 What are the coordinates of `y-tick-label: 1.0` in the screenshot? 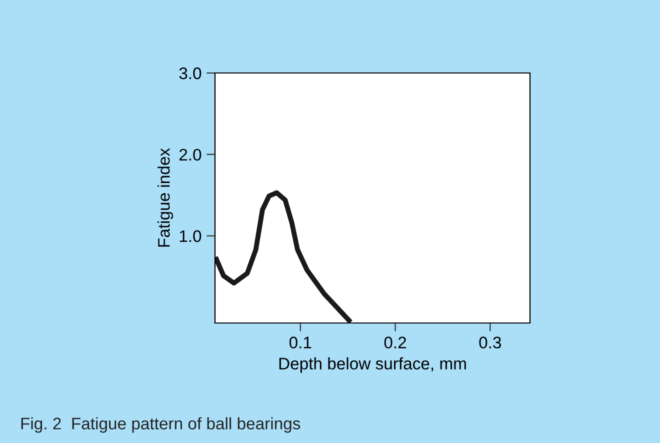 It's located at (191, 236).